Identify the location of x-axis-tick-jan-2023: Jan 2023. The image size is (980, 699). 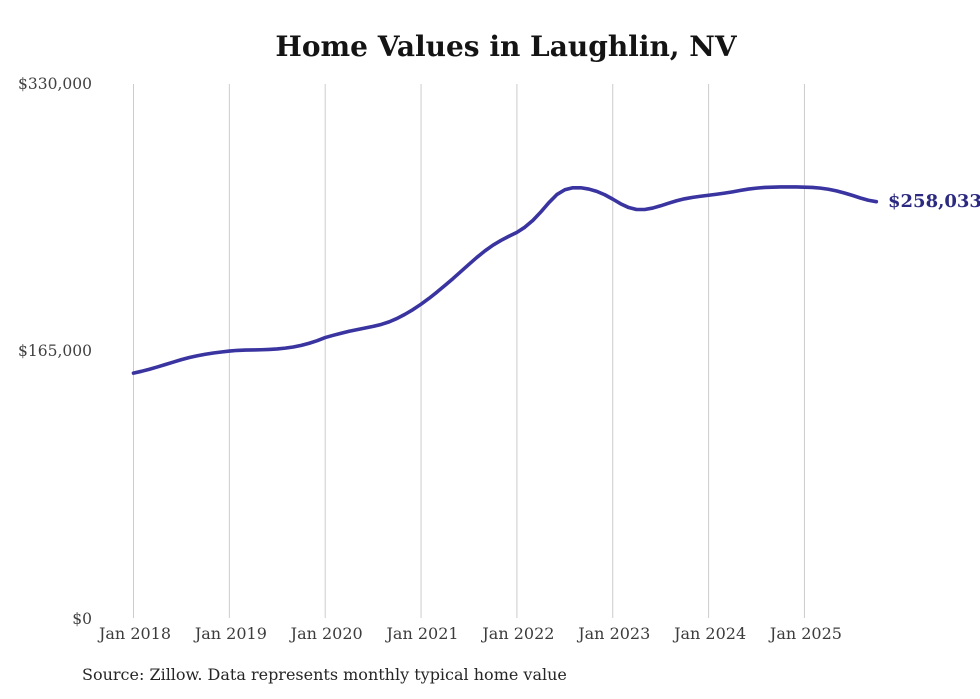
(614, 633).